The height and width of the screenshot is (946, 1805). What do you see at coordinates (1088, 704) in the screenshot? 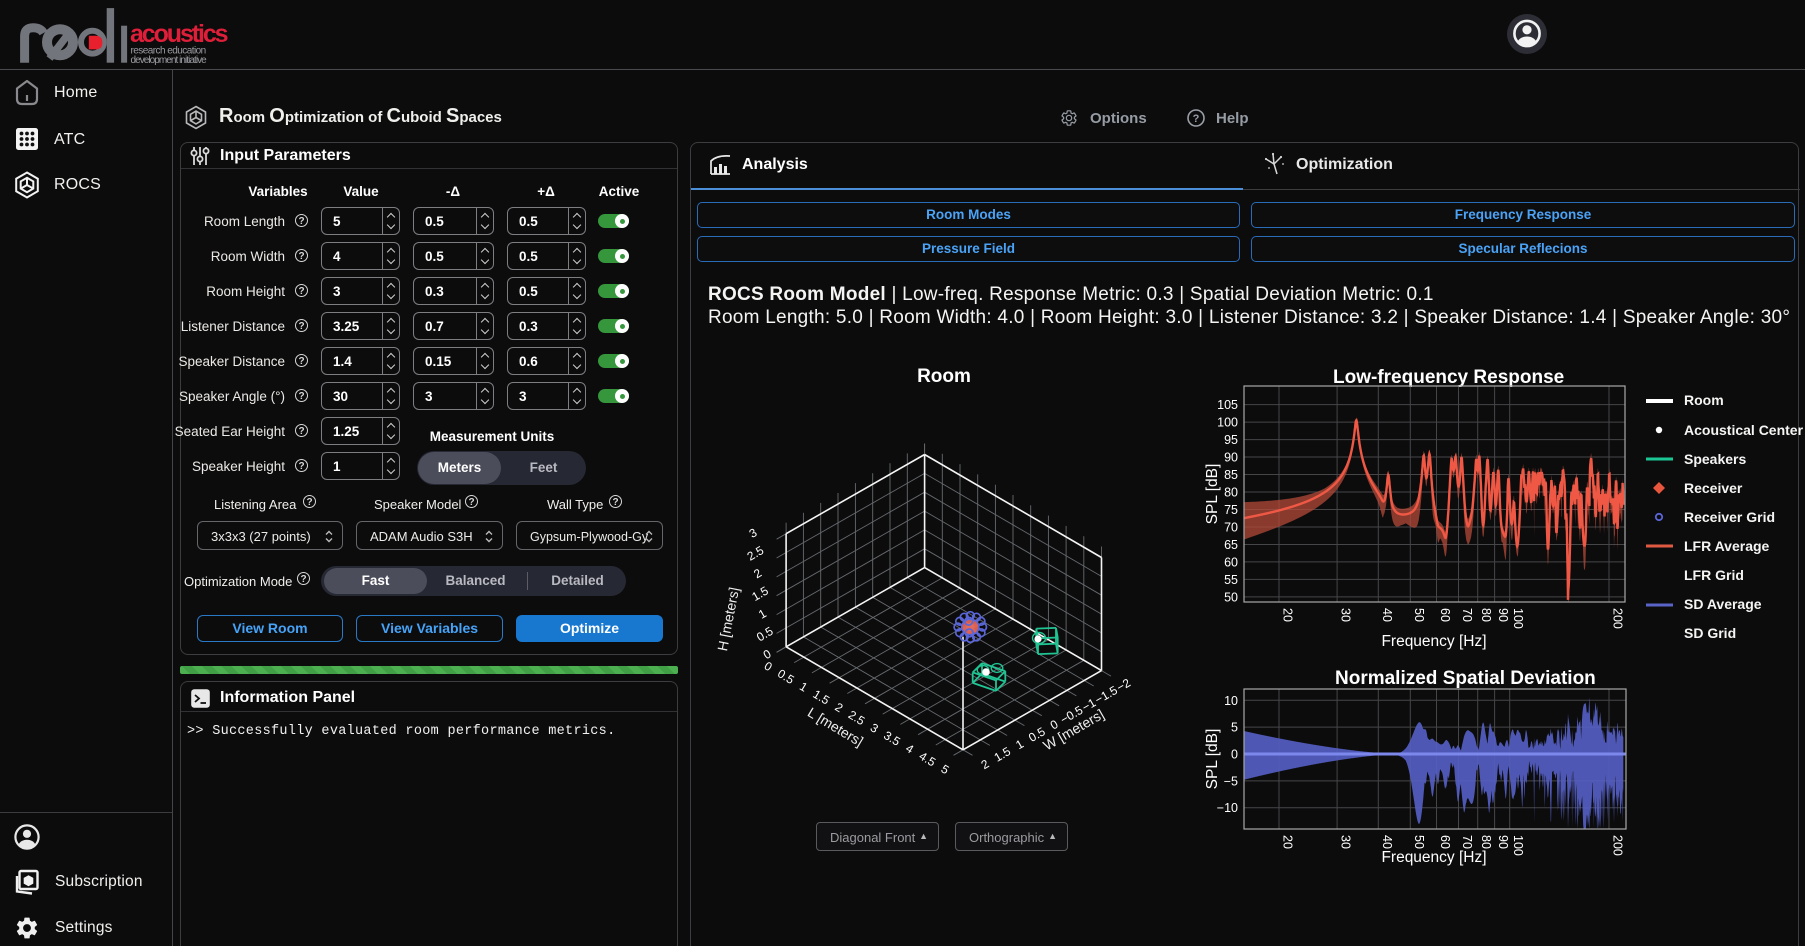
I see `svg-text: −1` at bounding box center [1088, 704].